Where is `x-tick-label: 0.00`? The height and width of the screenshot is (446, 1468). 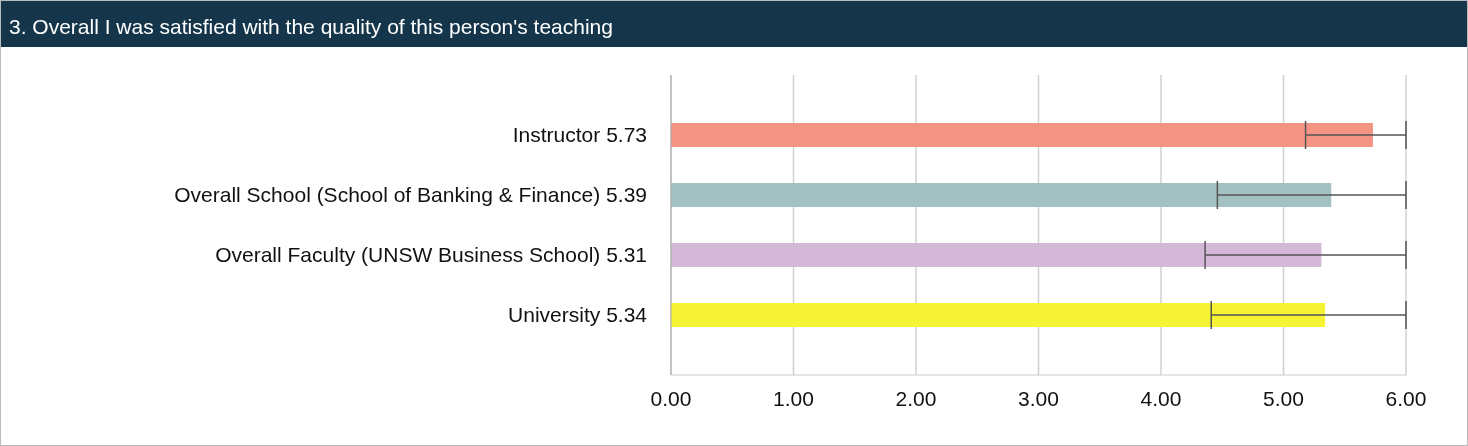
x-tick-label: 0.00 is located at coordinates (671, 398).